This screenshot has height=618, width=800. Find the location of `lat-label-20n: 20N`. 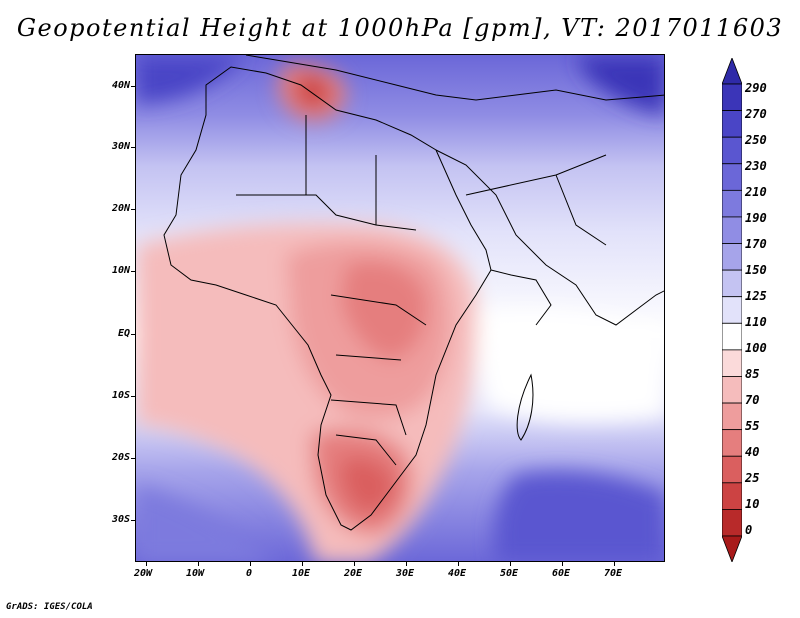

lat-label-20n: 20N is located at coordinates (120, 208).